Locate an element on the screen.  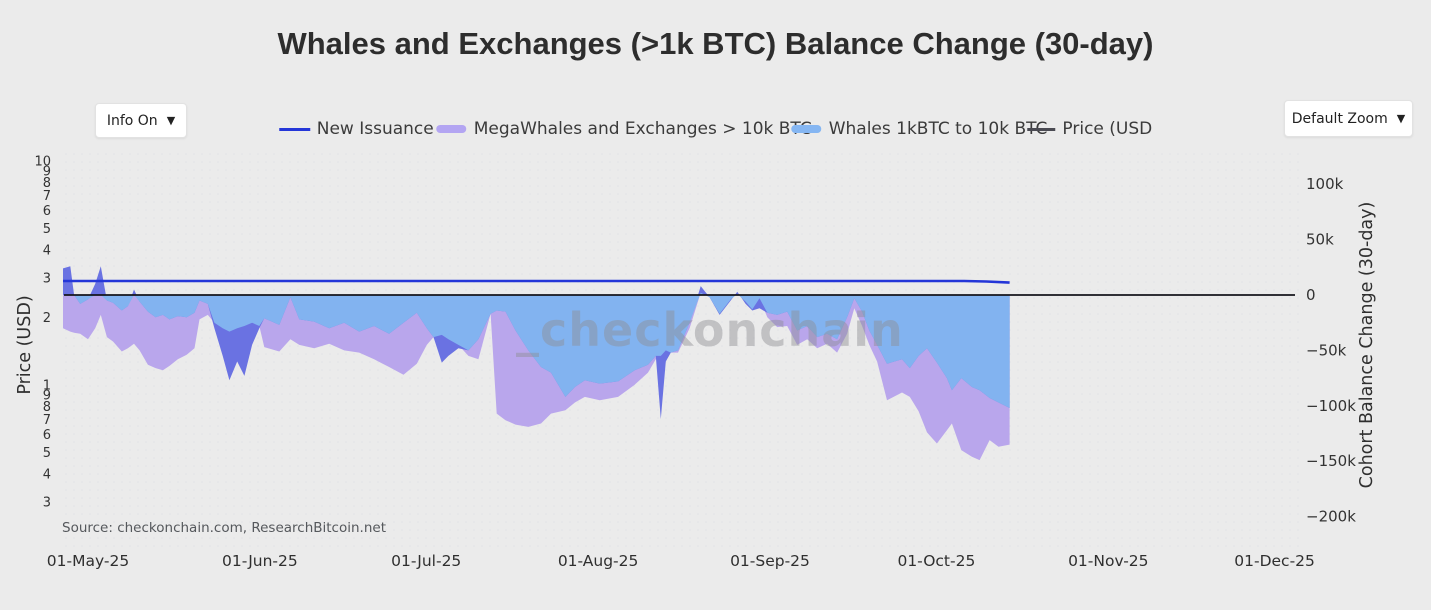
legend-label: New Issuance is located at coordinates (375, 129).